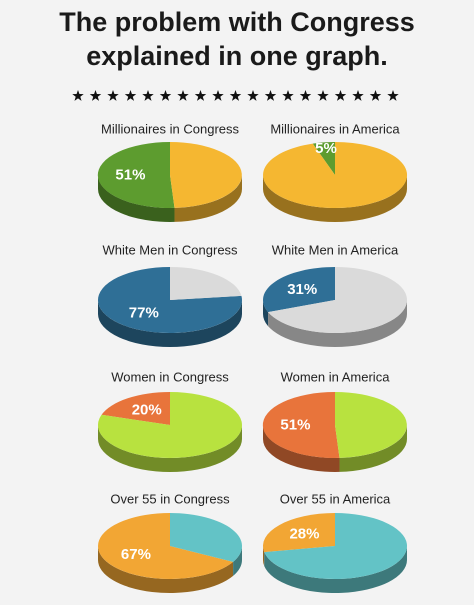  I want to click on pie-title: White Men in Congress, so click(170, 249).